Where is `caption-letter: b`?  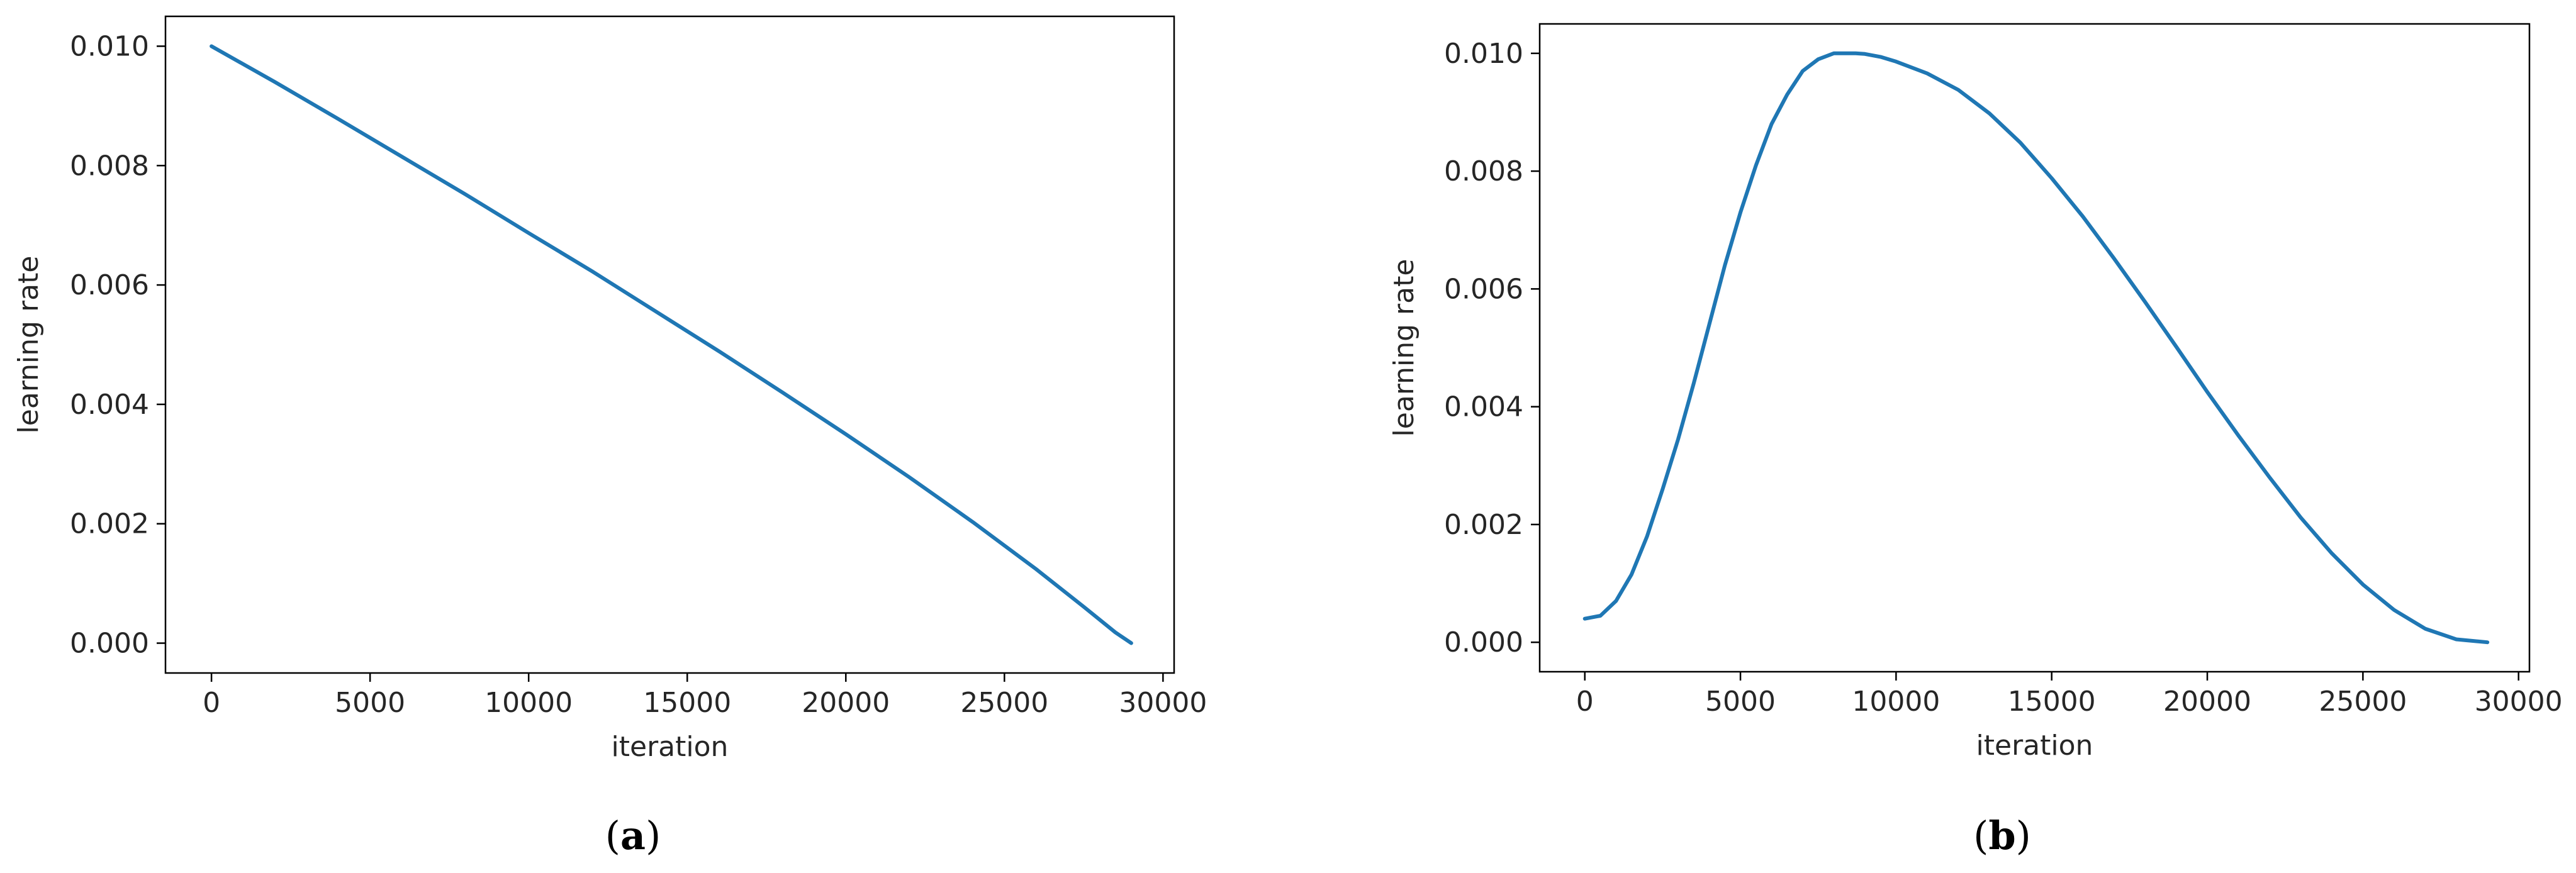 caption-letter: b is located at coordinates (2001, 836).